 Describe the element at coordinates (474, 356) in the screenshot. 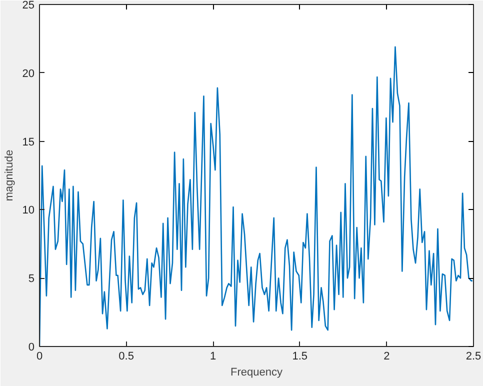

I see `x-tick-label: 2.5` at that location.